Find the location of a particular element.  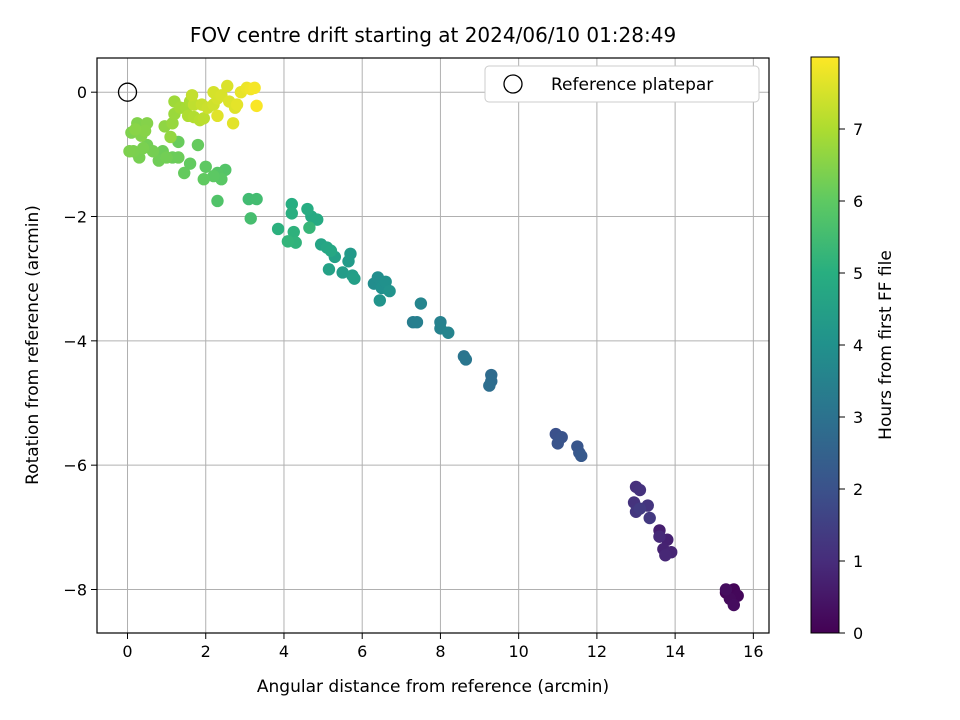

legend-box is located at coordinates (622, 84).